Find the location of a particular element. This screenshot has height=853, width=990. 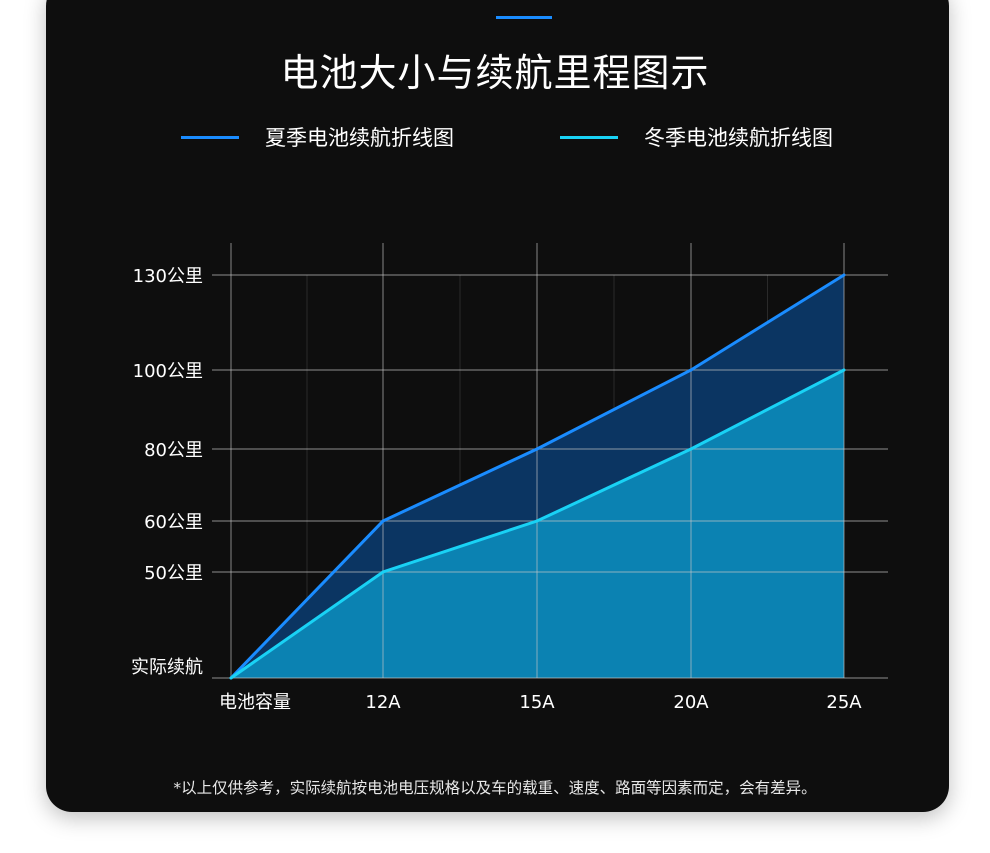

x-tick-label: 15A is located at coordinates (537, 702).